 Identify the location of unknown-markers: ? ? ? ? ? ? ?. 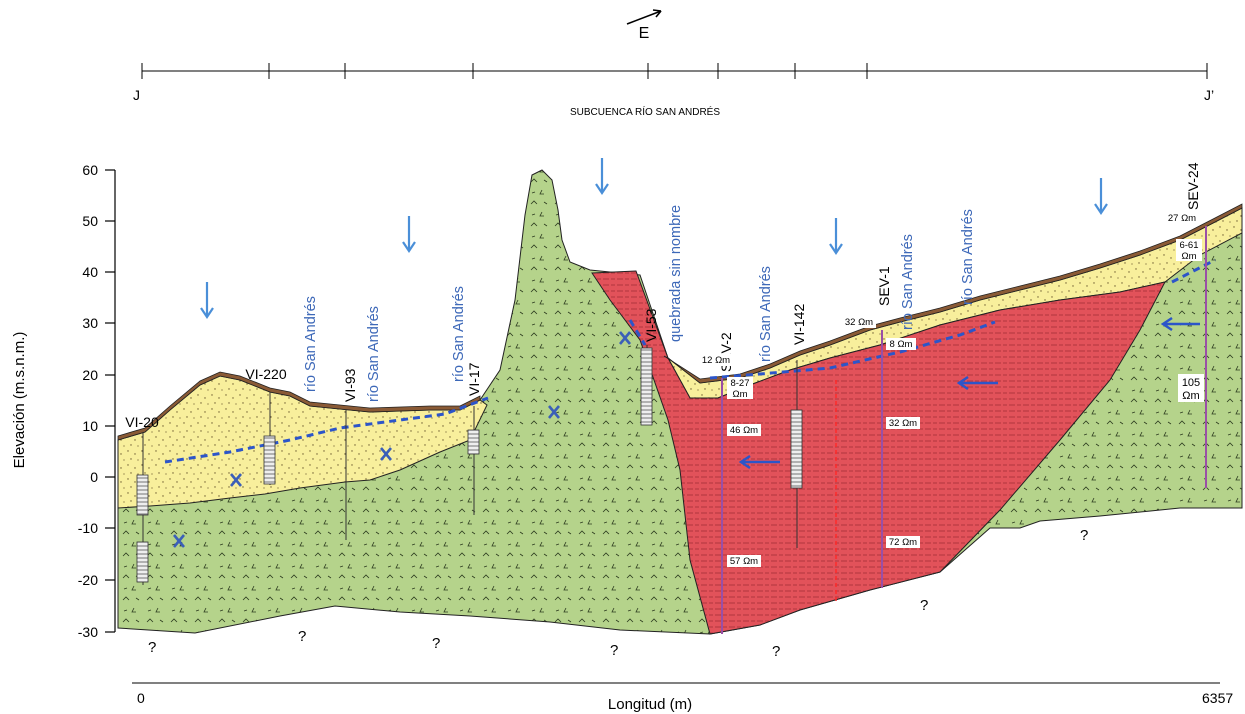
(618, 593).